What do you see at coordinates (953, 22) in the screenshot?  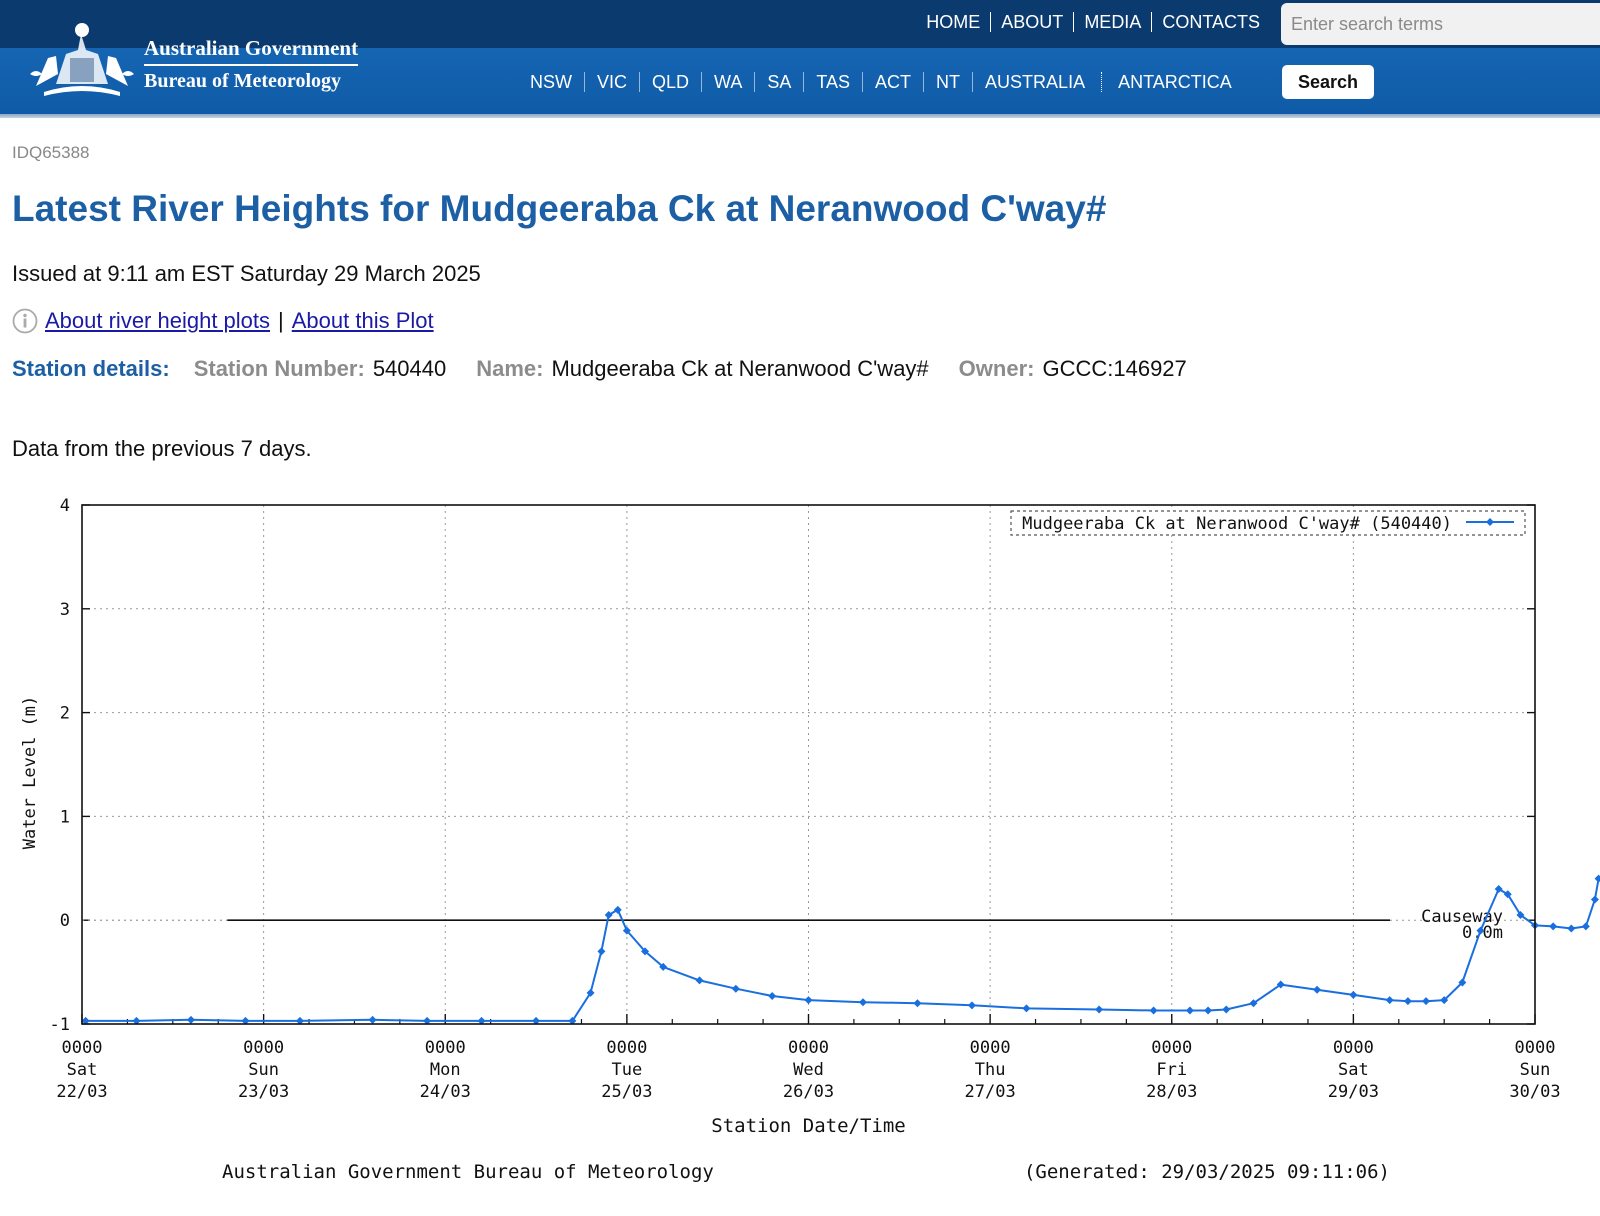 I see `nav-home-link: HOME` at bounding box center [953, 22].